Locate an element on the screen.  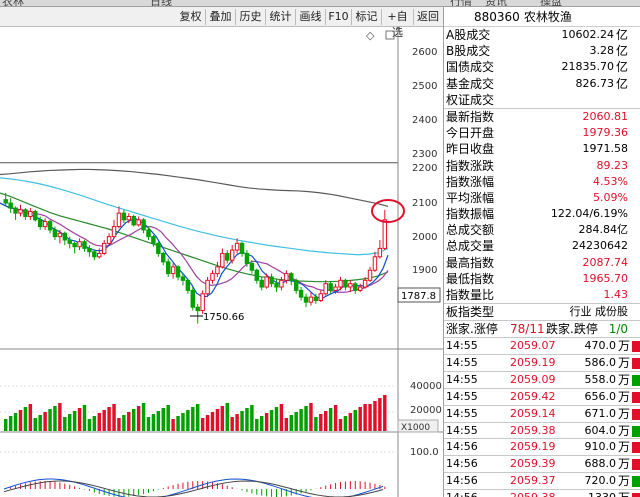
panel-scrollbar is located at coordinates (635, 297).